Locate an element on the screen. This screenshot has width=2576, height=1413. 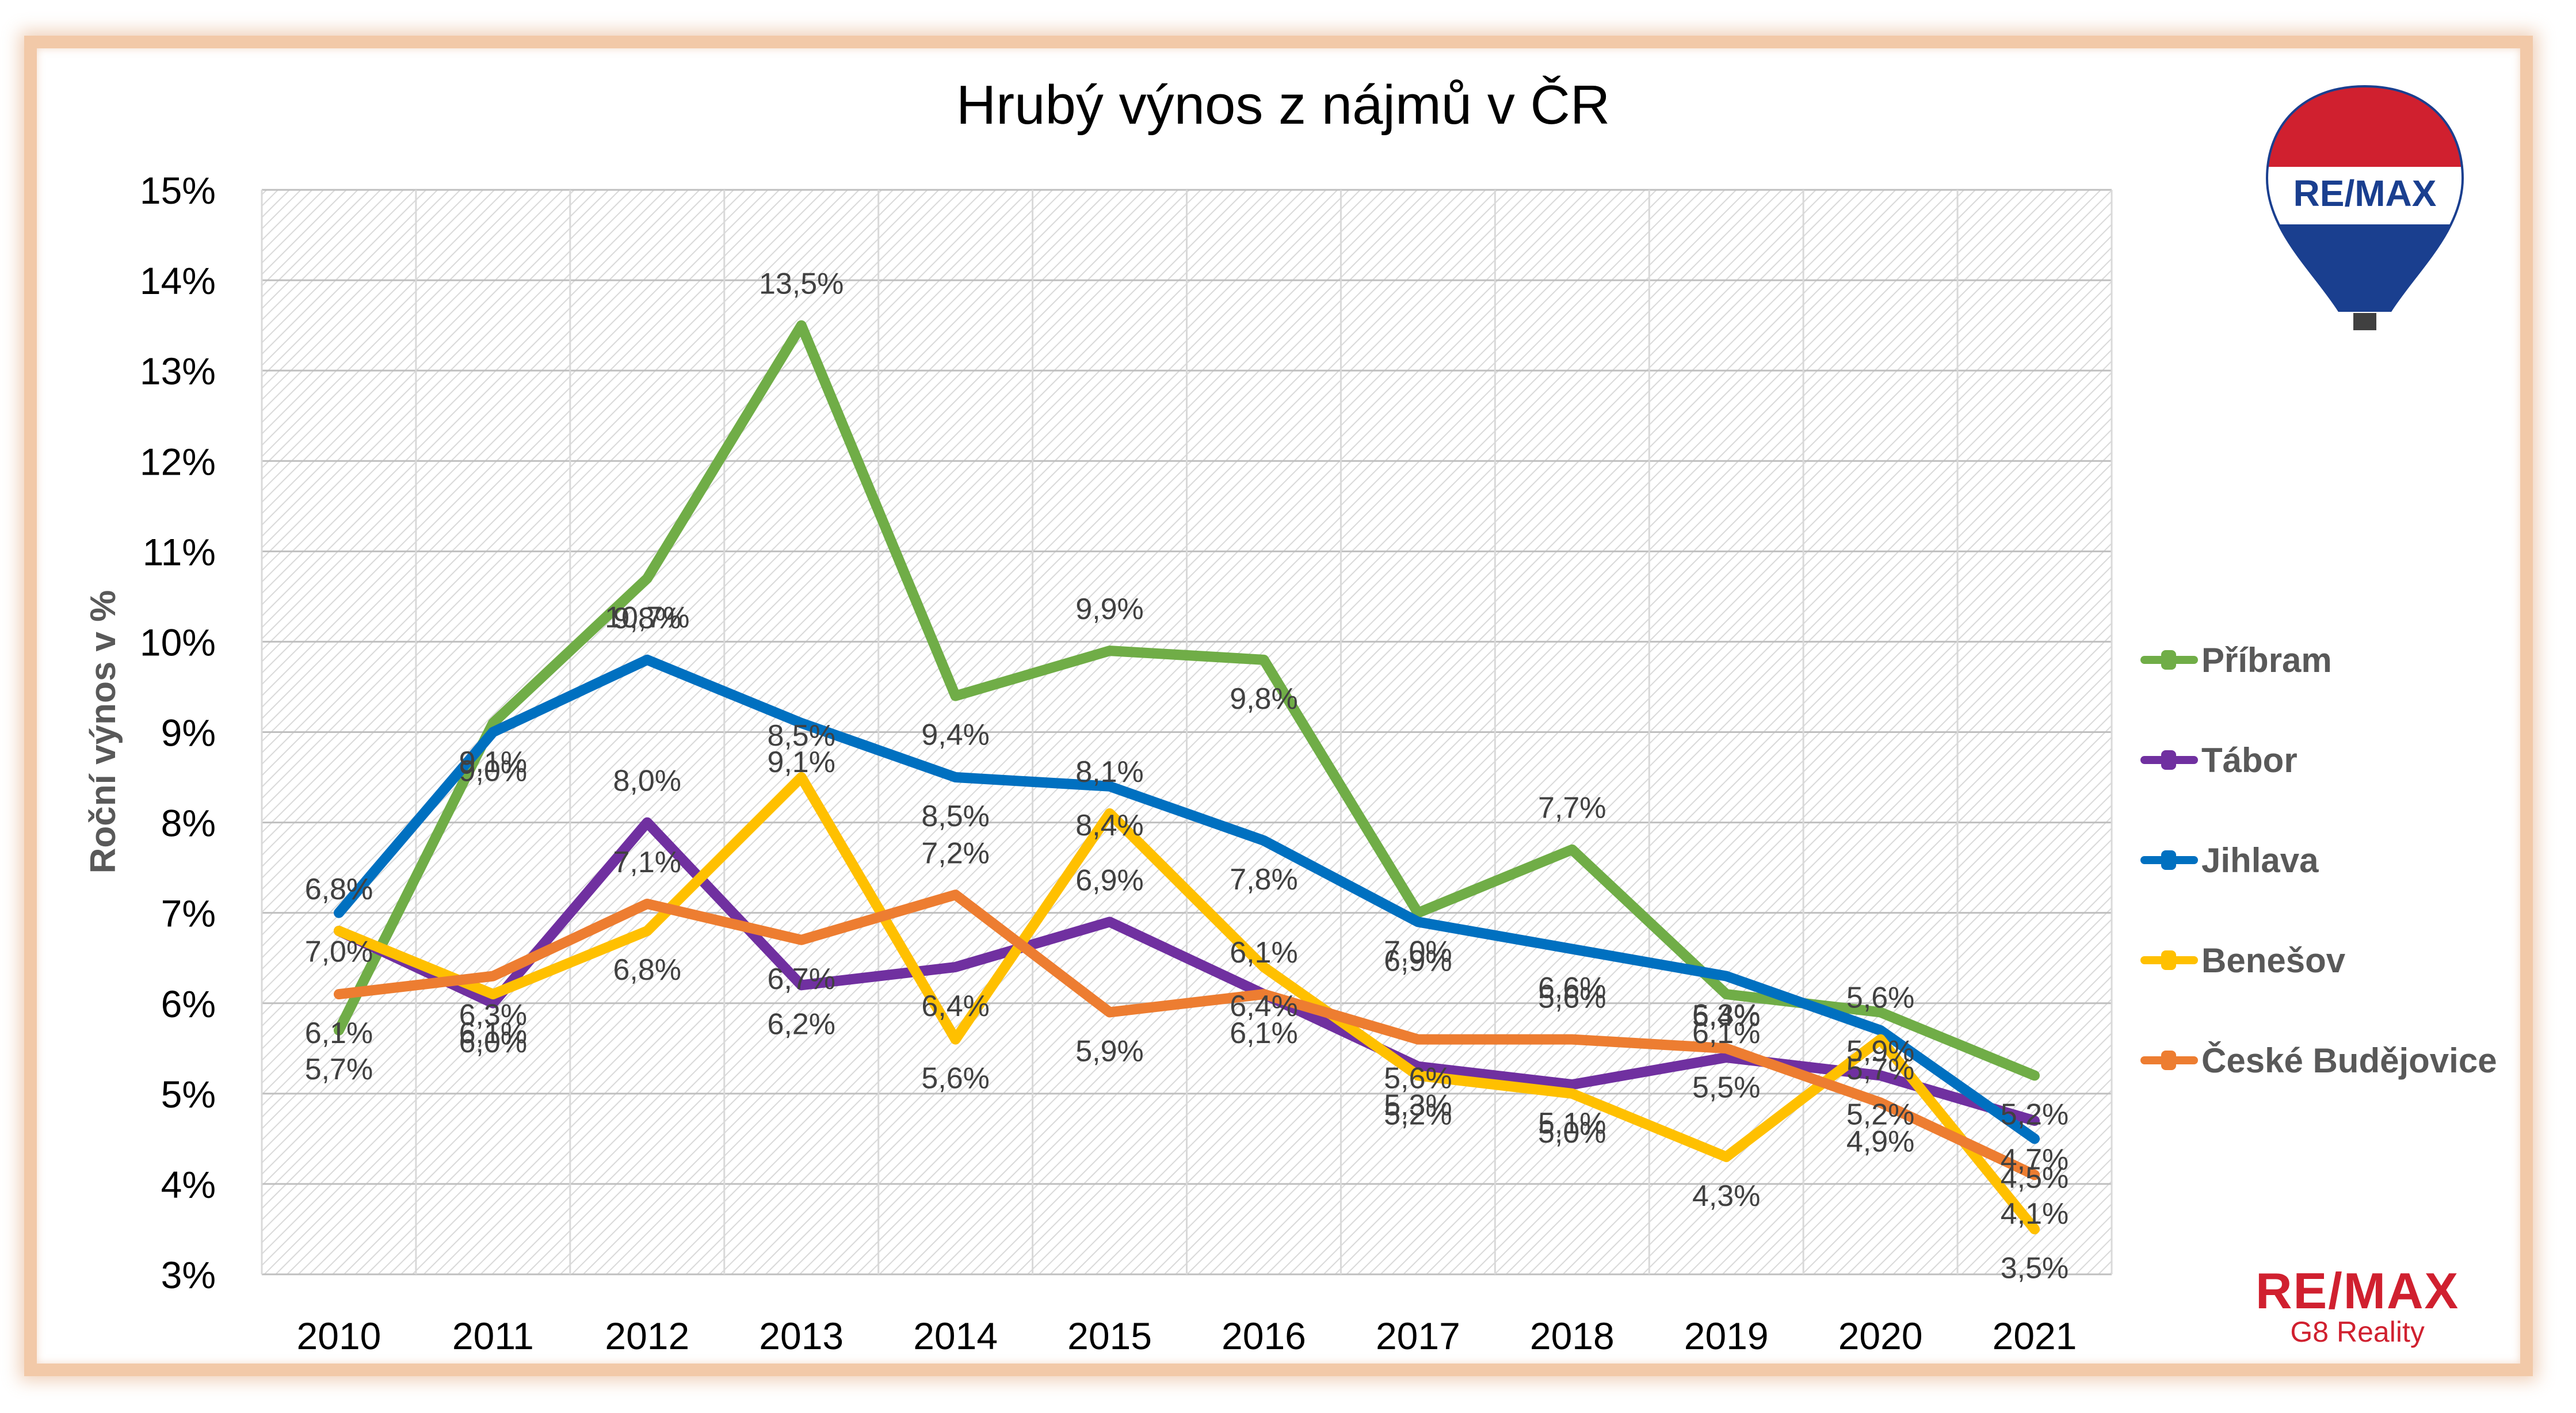
y-tick-label: 14% is located at coordinates (178, 280).